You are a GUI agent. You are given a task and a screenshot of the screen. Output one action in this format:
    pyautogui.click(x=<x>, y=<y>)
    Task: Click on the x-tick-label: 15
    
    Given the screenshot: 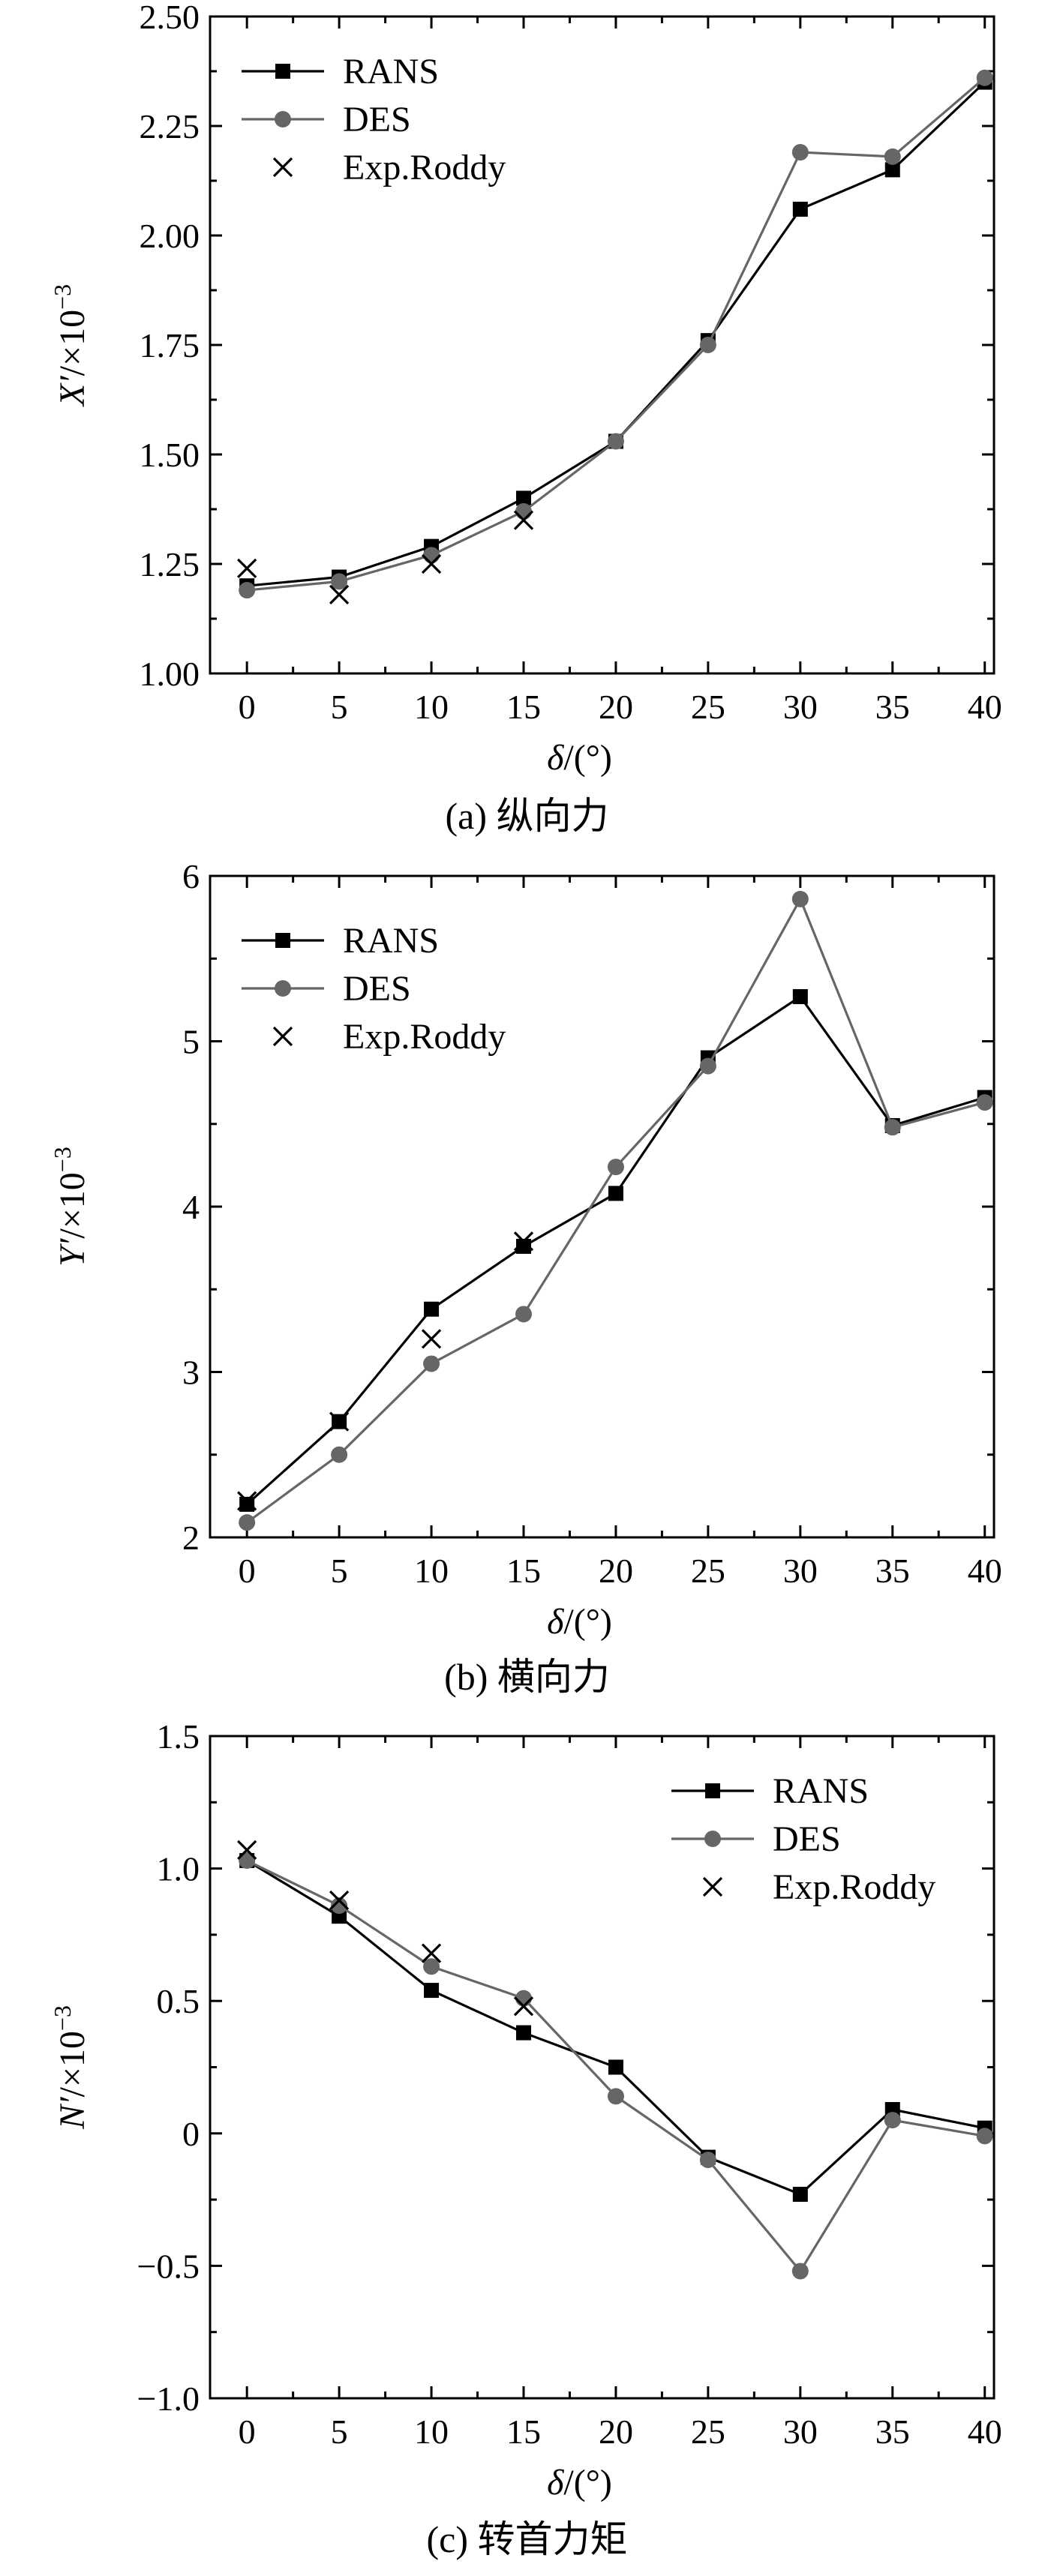 What is the action you would take?
    pyautogui.click(x=523, y=1571)
    